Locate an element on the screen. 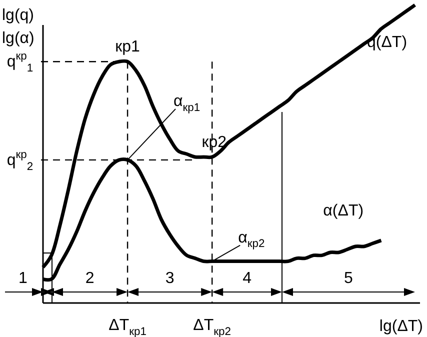  annotation: α$_{кр2}$ is located at coordinates (251, 239).